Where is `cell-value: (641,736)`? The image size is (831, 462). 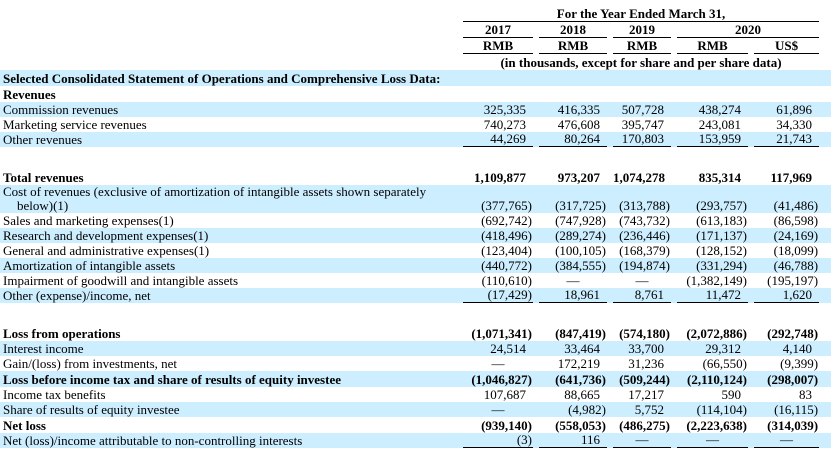
cell-value: (641,736) is located at coordinates (580, 379).